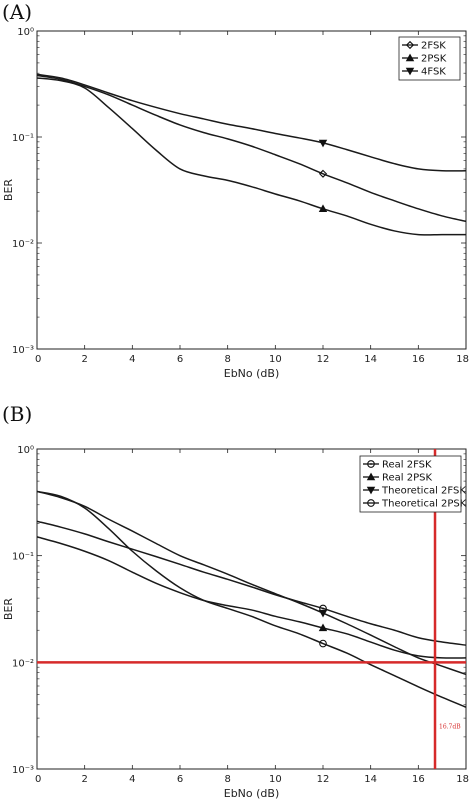 This screenshot has width=474, height=799. Describe the element at coordinates (17, 12) in the screenshot. I see `panel-label: (A)` at that location.